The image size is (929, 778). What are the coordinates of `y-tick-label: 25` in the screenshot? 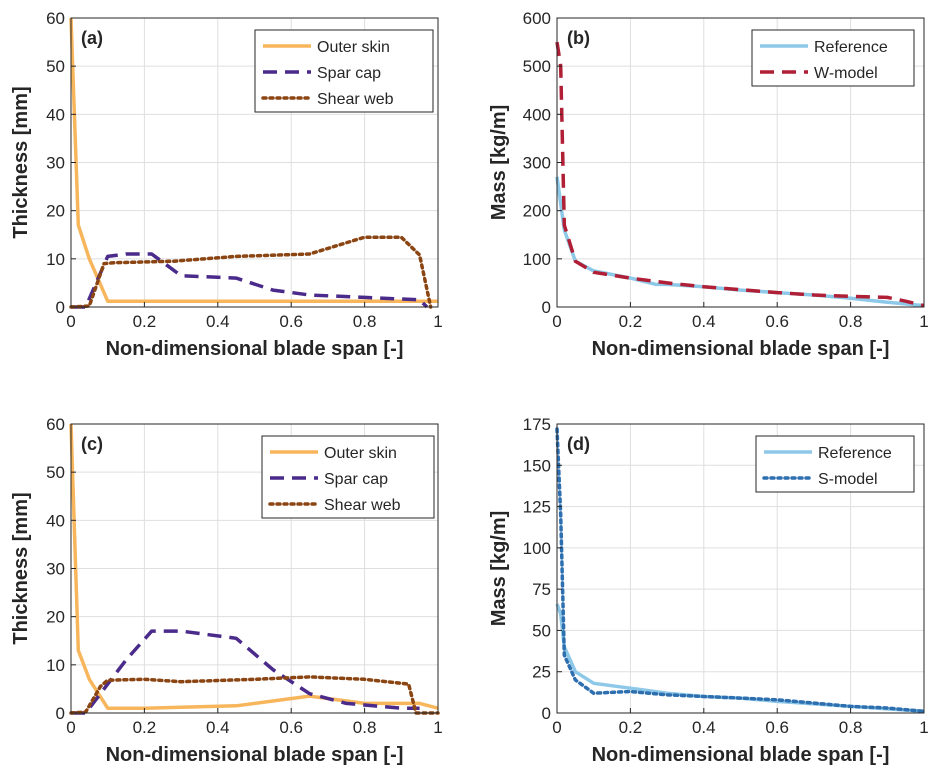 It's located at (541, 672).